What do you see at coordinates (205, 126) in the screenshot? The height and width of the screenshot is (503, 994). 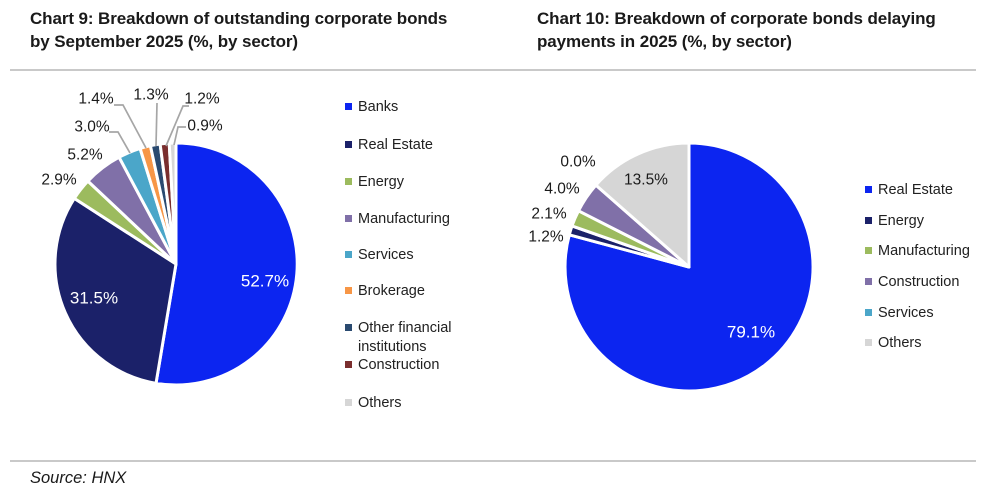 I see `slice-value-label-others: 0.9%` at bounding box center [205, 126].